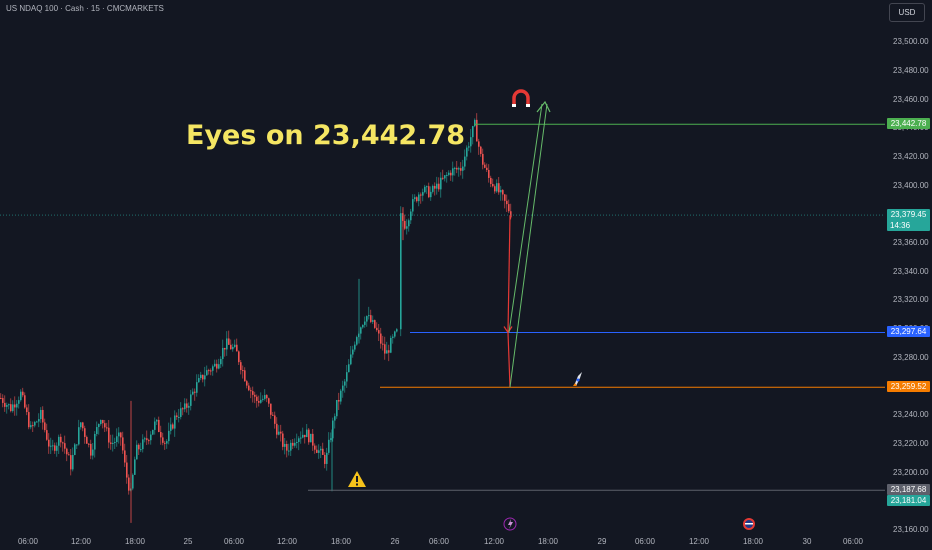  I want to click on price-label-mid: 23,297.64, so click(908, 332).